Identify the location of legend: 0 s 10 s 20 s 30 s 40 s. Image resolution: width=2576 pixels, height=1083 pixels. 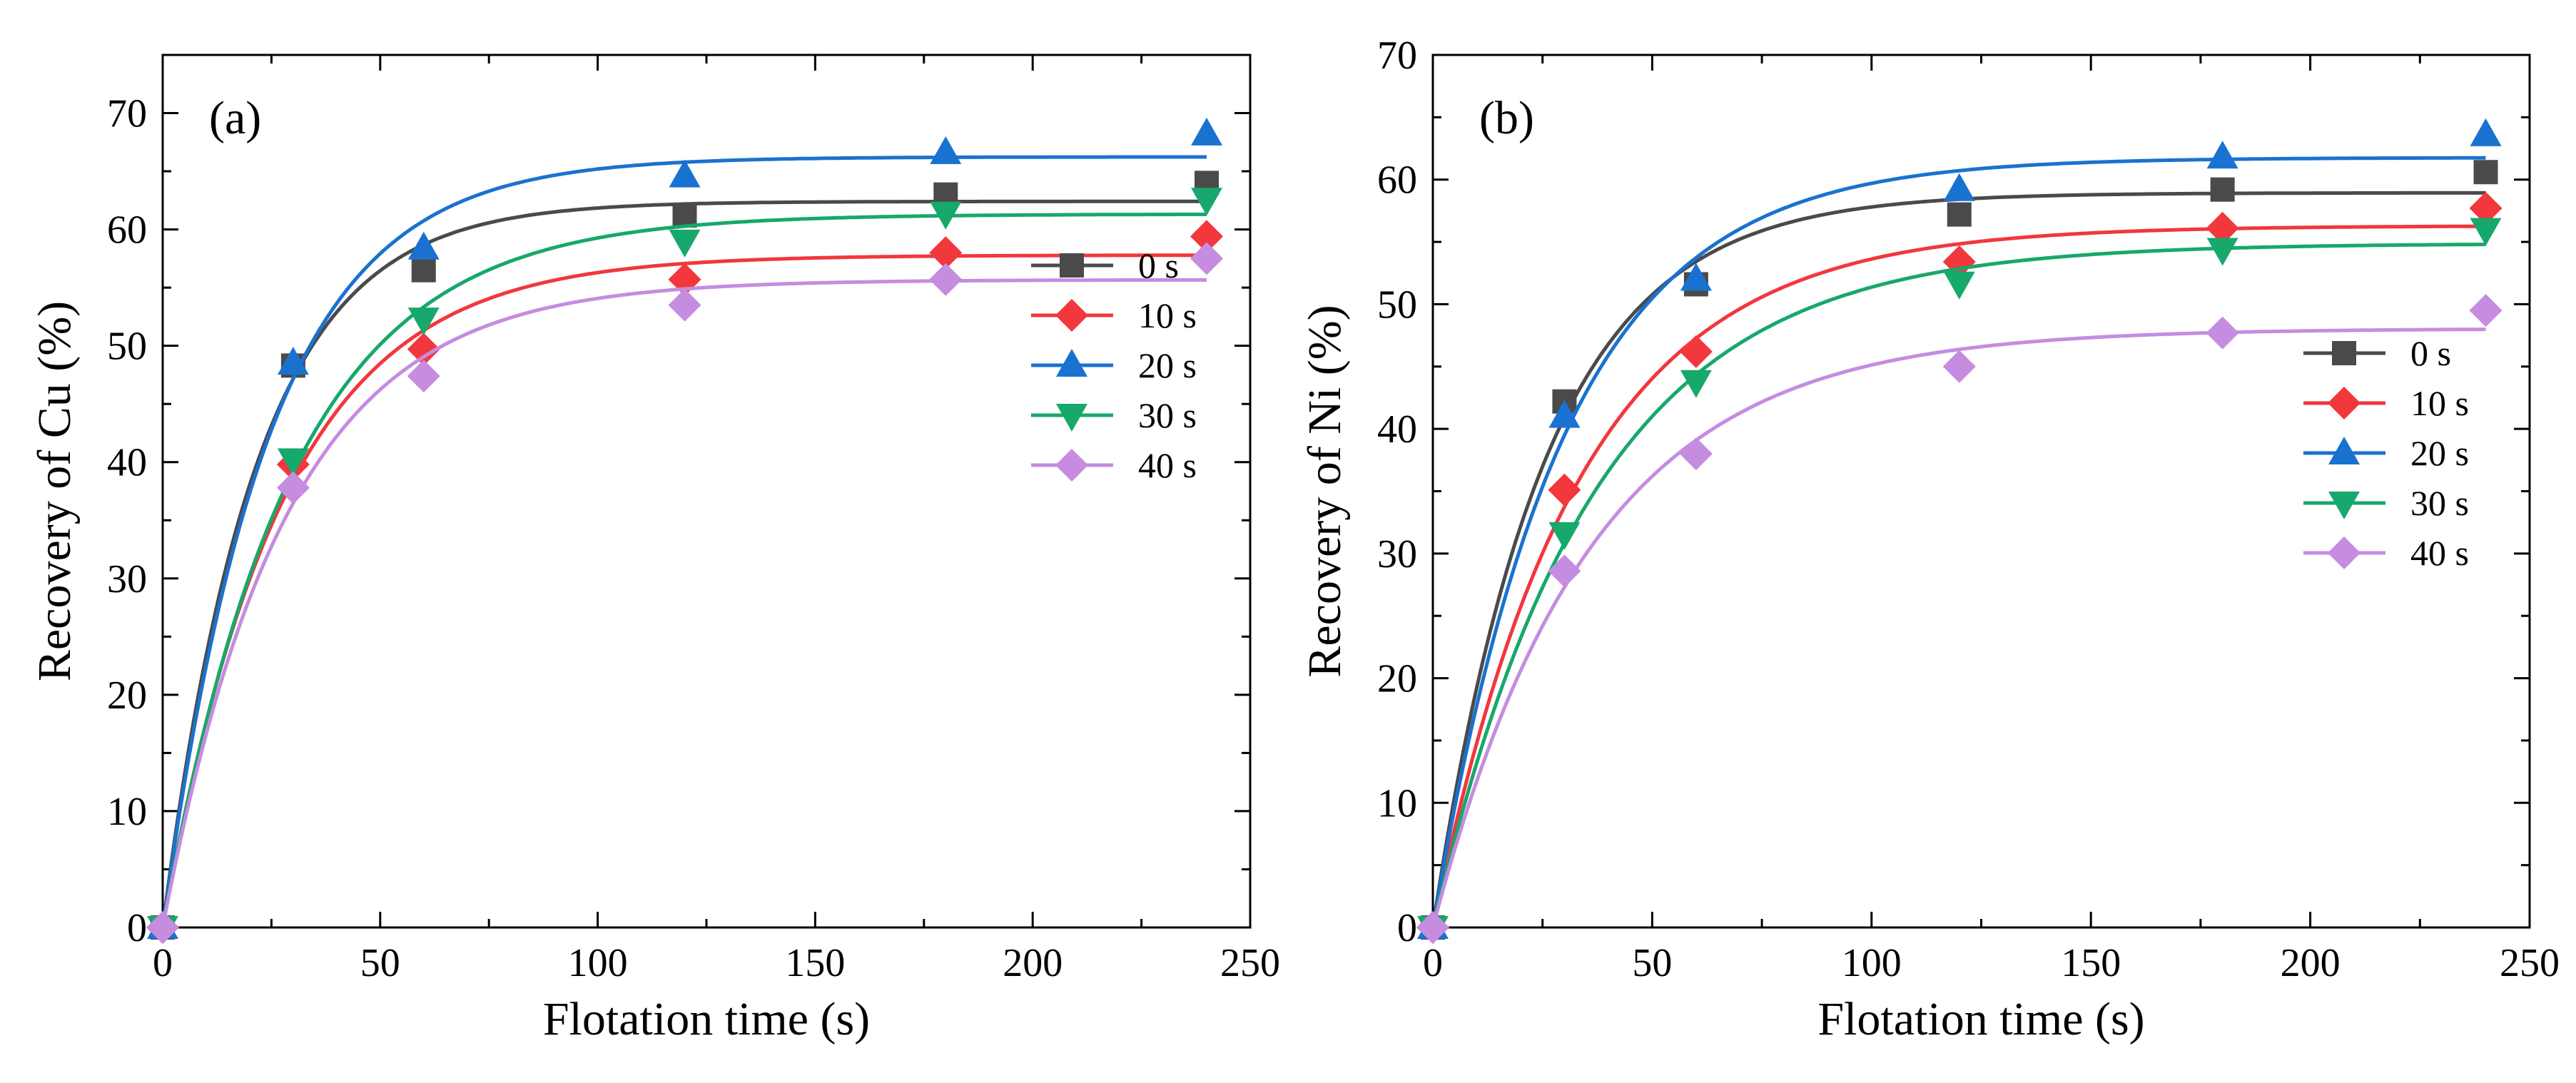
(1114, 365).